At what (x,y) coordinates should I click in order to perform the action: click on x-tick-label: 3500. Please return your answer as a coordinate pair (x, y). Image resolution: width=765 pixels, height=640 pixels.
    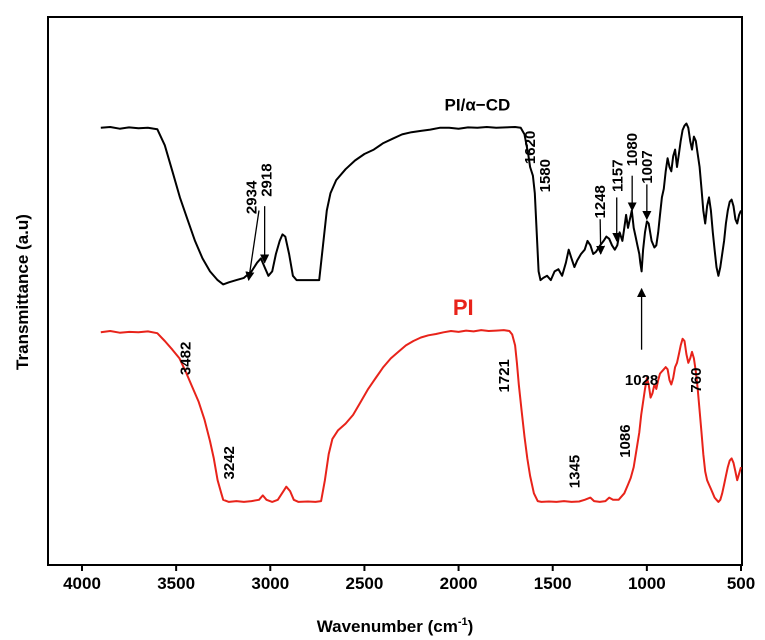
    Looking at the image, I should click on (176, 583).